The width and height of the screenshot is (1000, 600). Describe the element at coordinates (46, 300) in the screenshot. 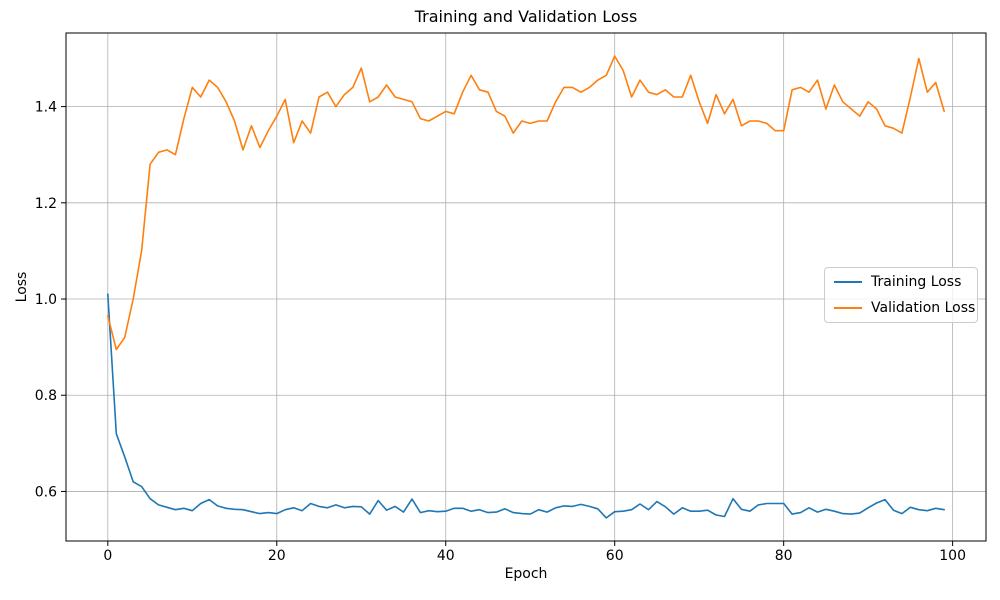

I see `y-tick-label: 1.0` at that location.